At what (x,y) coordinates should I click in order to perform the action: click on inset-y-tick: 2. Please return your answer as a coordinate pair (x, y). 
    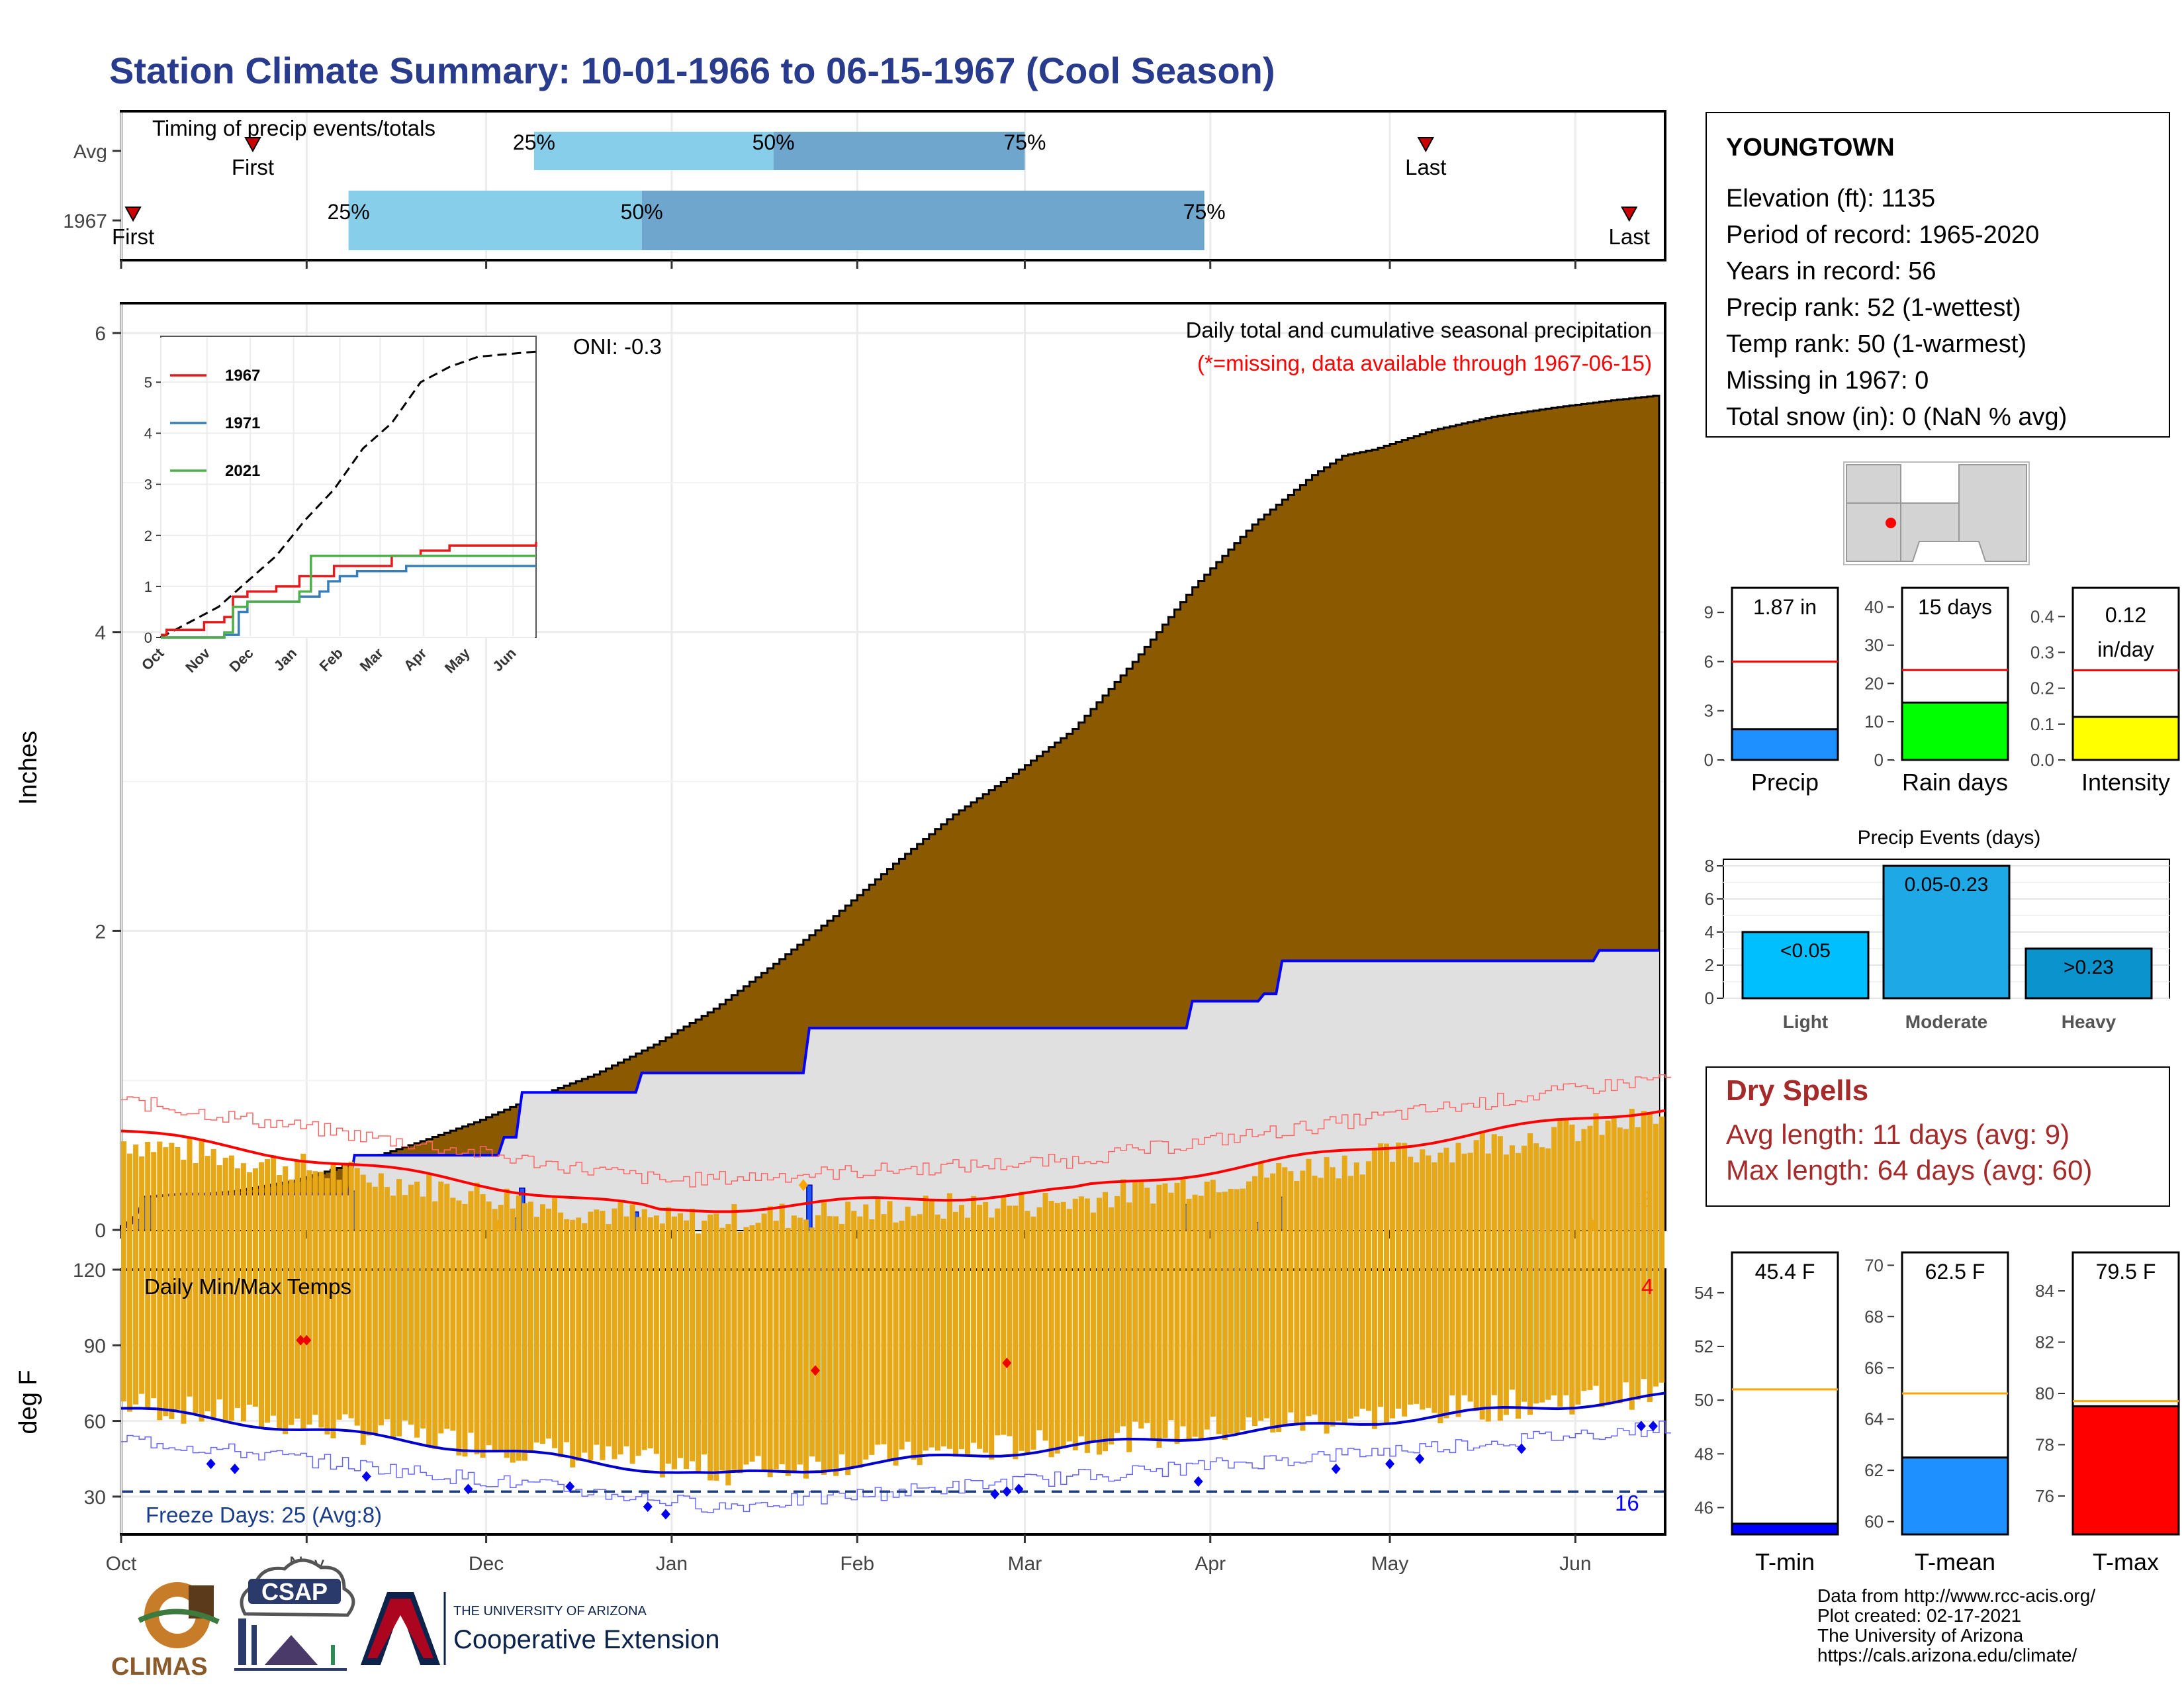
    Looking at the image, I should click on (148, 536).